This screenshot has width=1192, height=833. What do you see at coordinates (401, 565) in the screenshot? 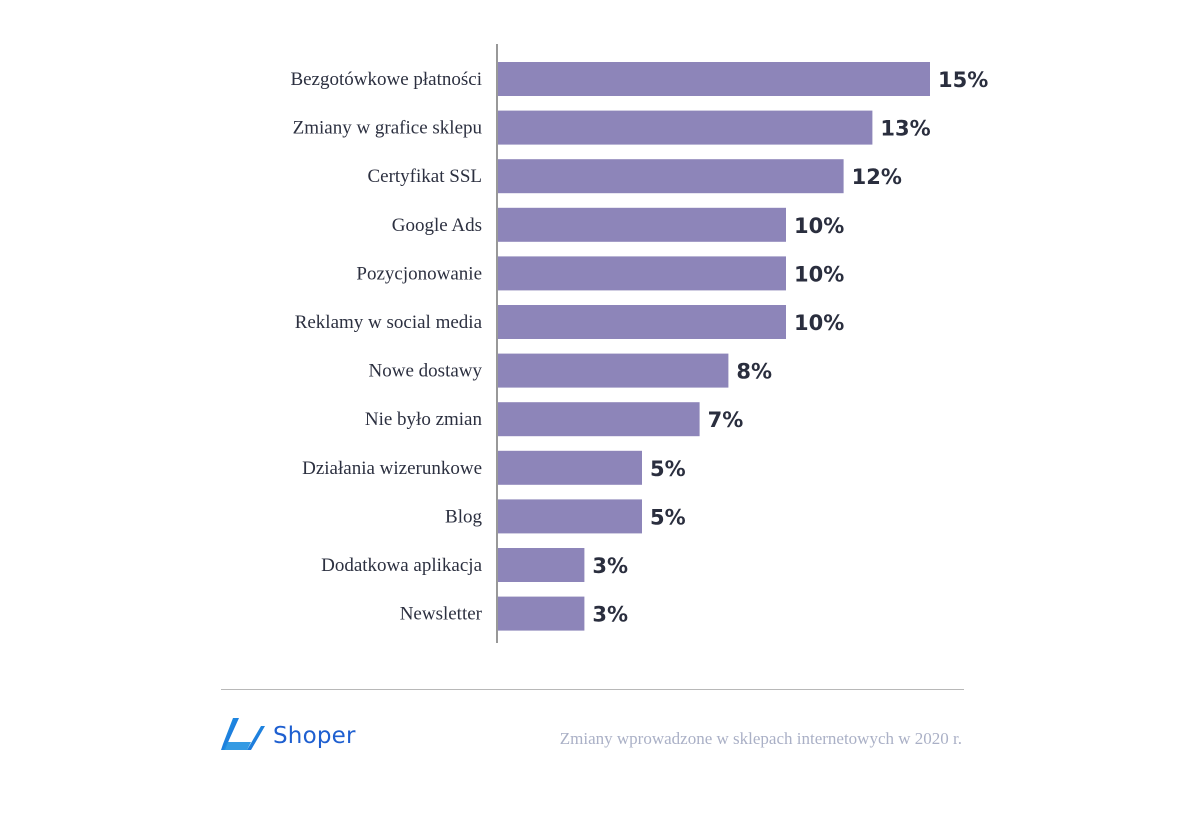
I see `category-label: Dodatkowa aplikacja` at bounding box center [401, 565].